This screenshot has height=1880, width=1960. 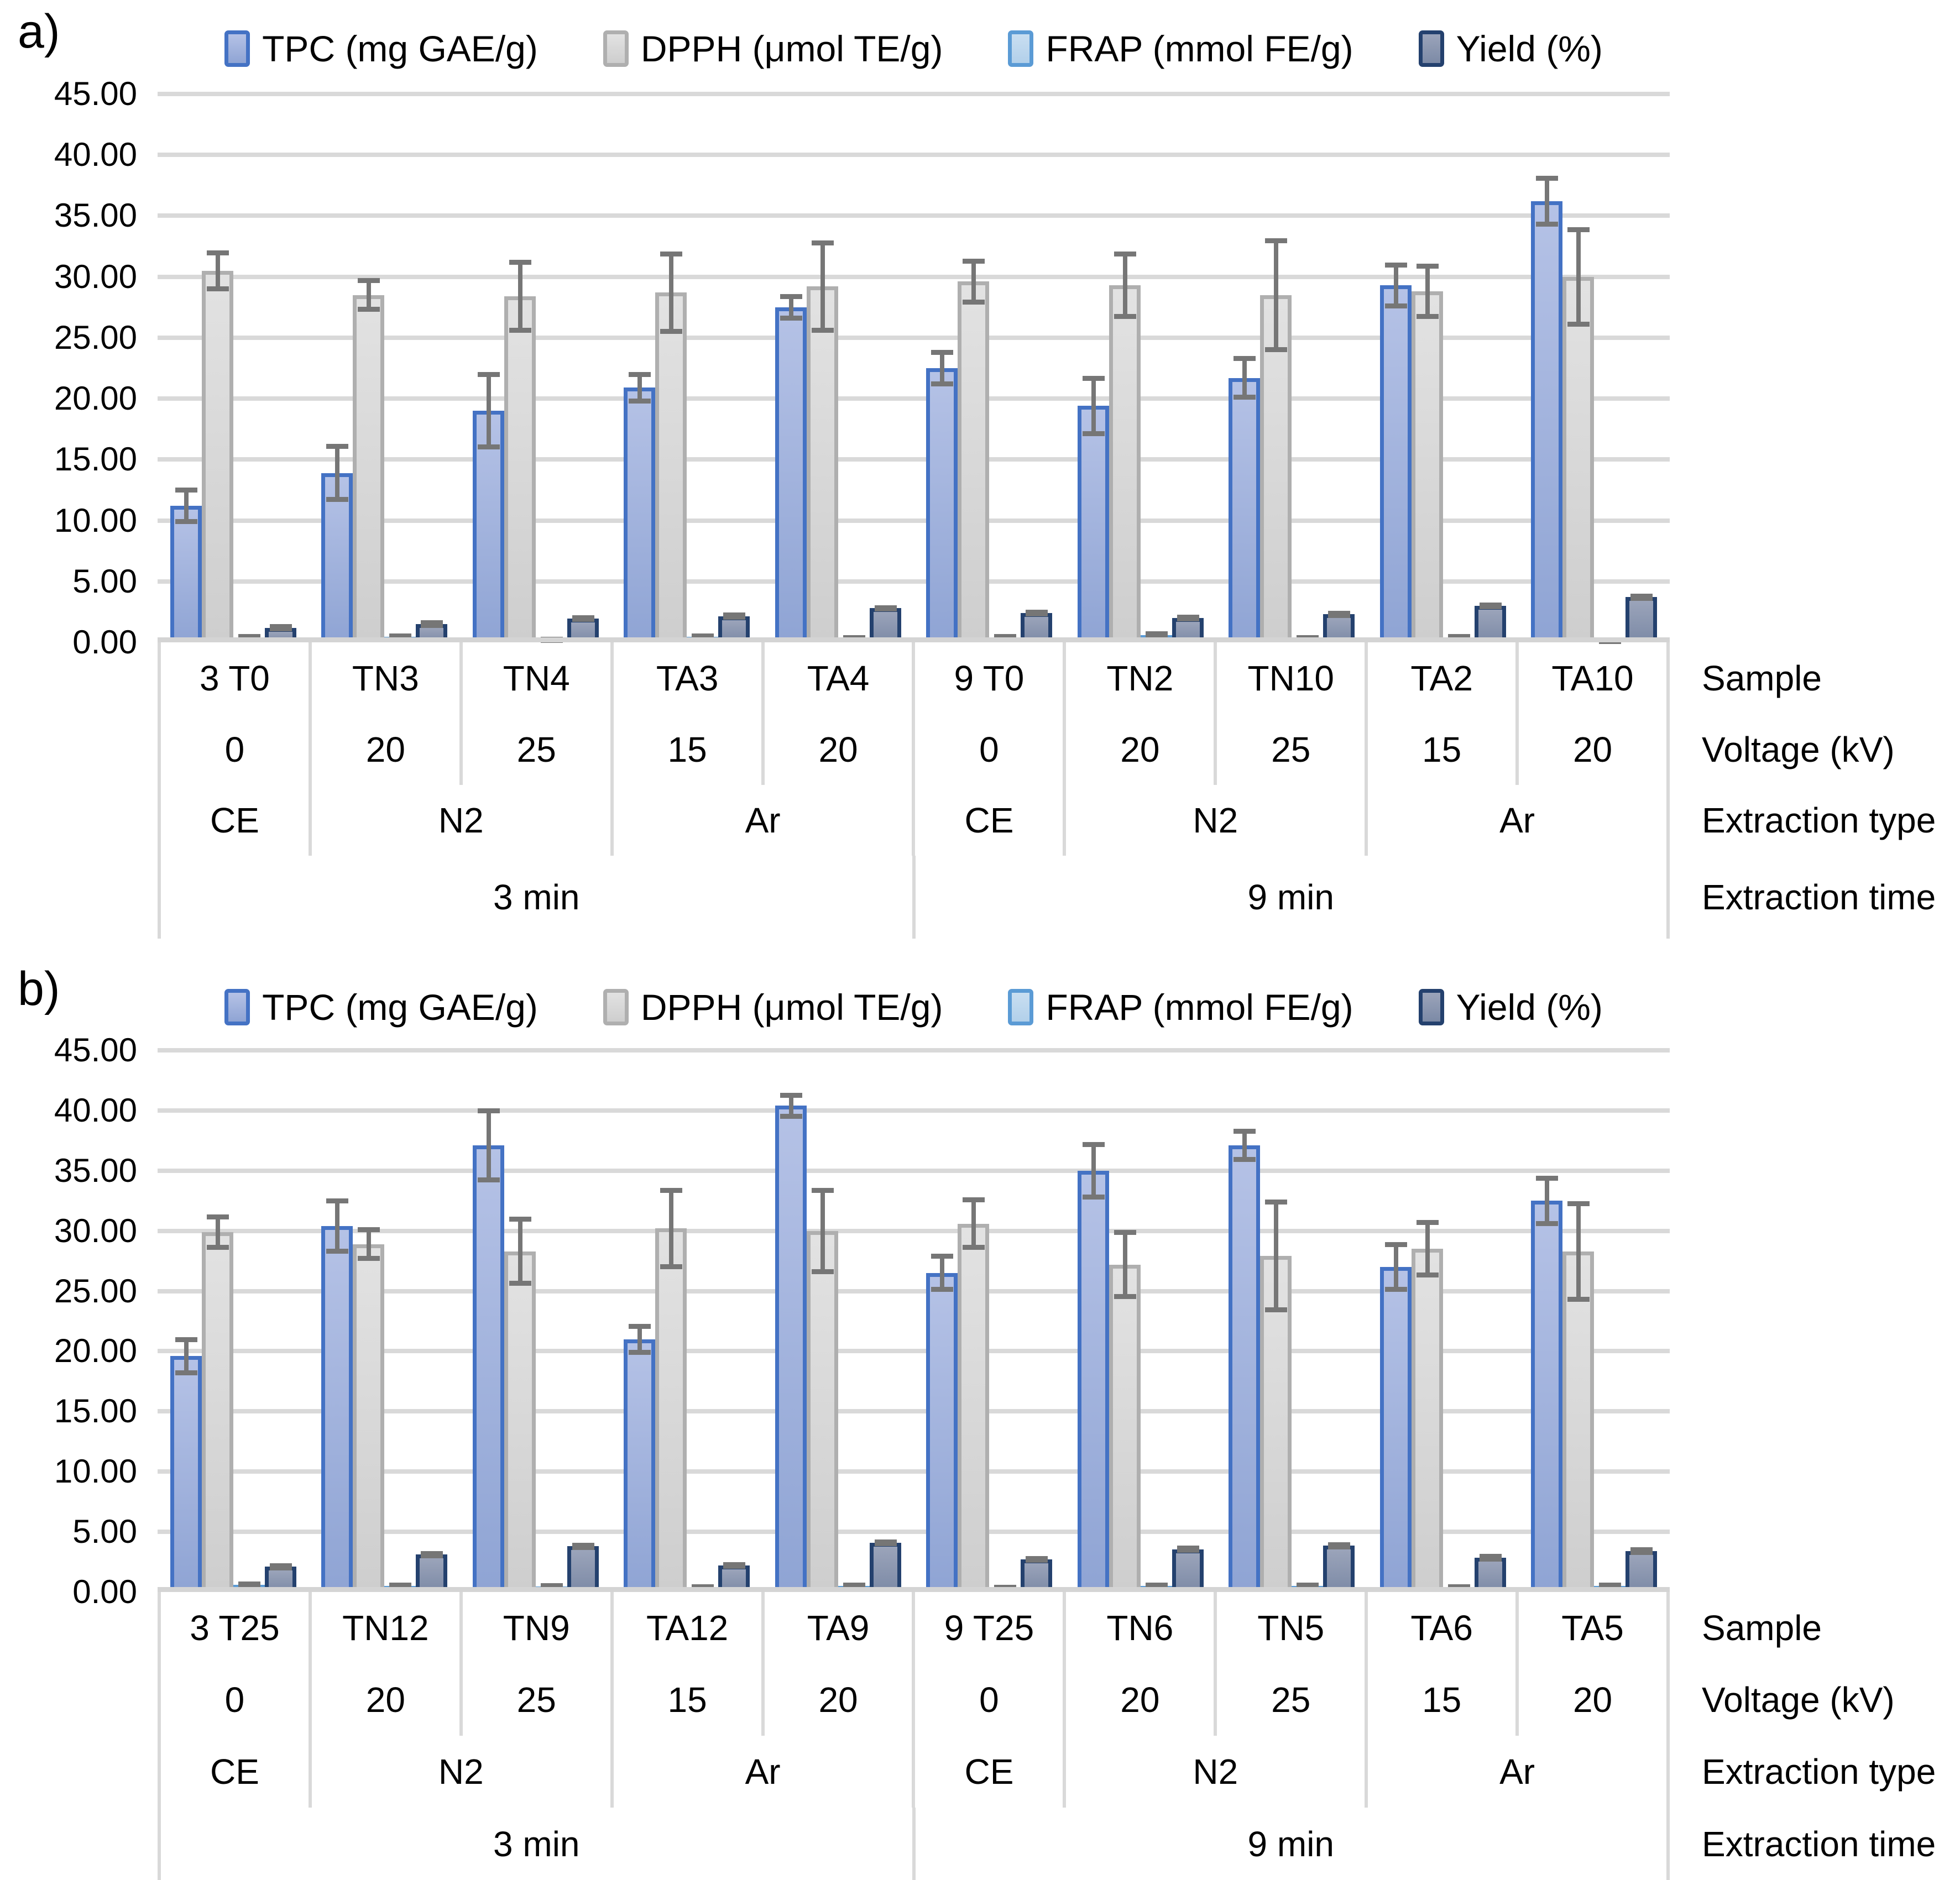 What do you see at coordinates (1510, 1007) in the screenshot?
I see `legend-item: Yield (%)` at bounding box center [1510, 1007].